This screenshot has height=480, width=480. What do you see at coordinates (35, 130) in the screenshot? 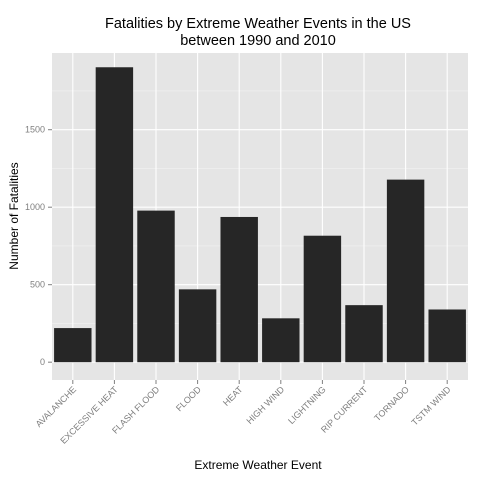
I see `y-tick-label: 1500` at bounding box center [35, 130].